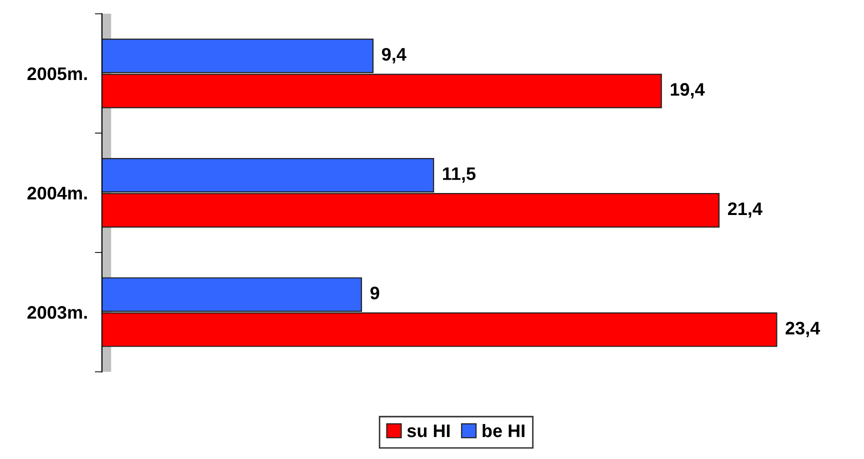 This screenshot has height=459, width=864. I want to click on y-tick-label: 2005m., so click(57, 73).